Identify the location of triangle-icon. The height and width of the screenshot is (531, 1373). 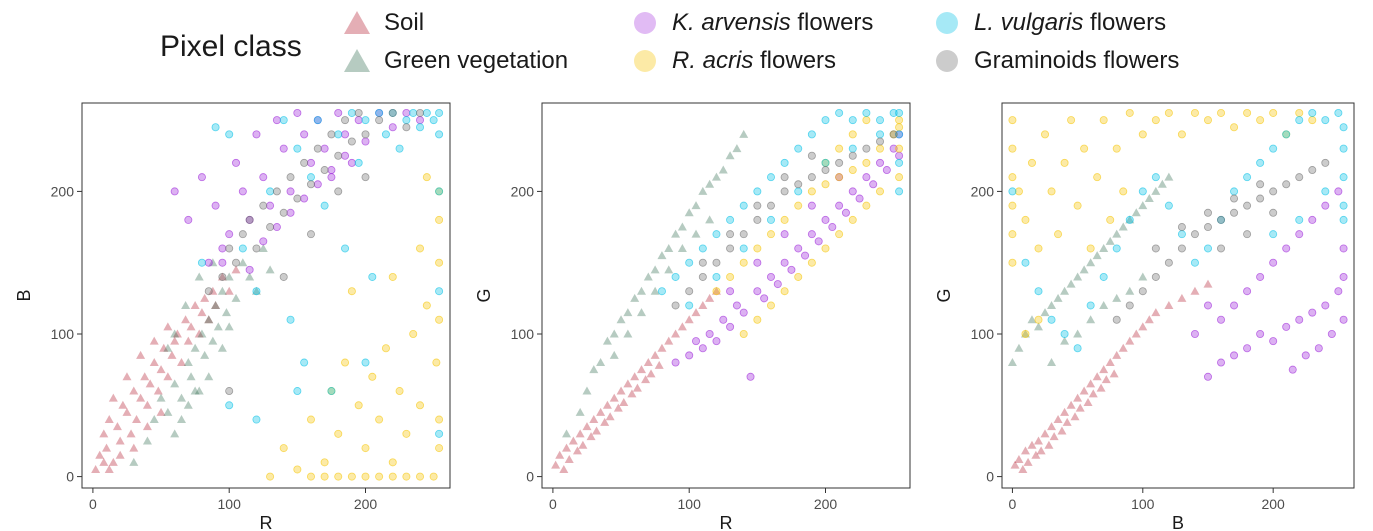
(357, 22).